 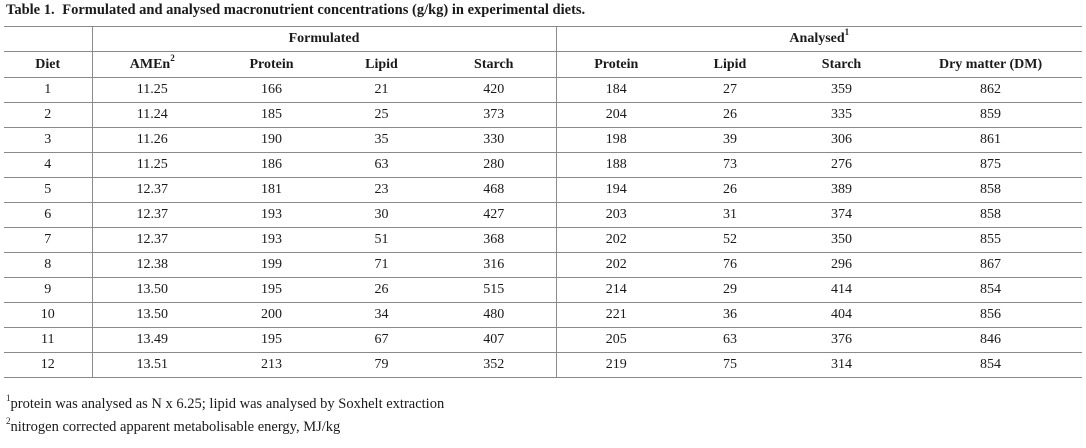 What do you see at coordinates (842, 190) in the screenshot?
I see `cell-analysed-starch: 389` at bounding box center [842, 190].